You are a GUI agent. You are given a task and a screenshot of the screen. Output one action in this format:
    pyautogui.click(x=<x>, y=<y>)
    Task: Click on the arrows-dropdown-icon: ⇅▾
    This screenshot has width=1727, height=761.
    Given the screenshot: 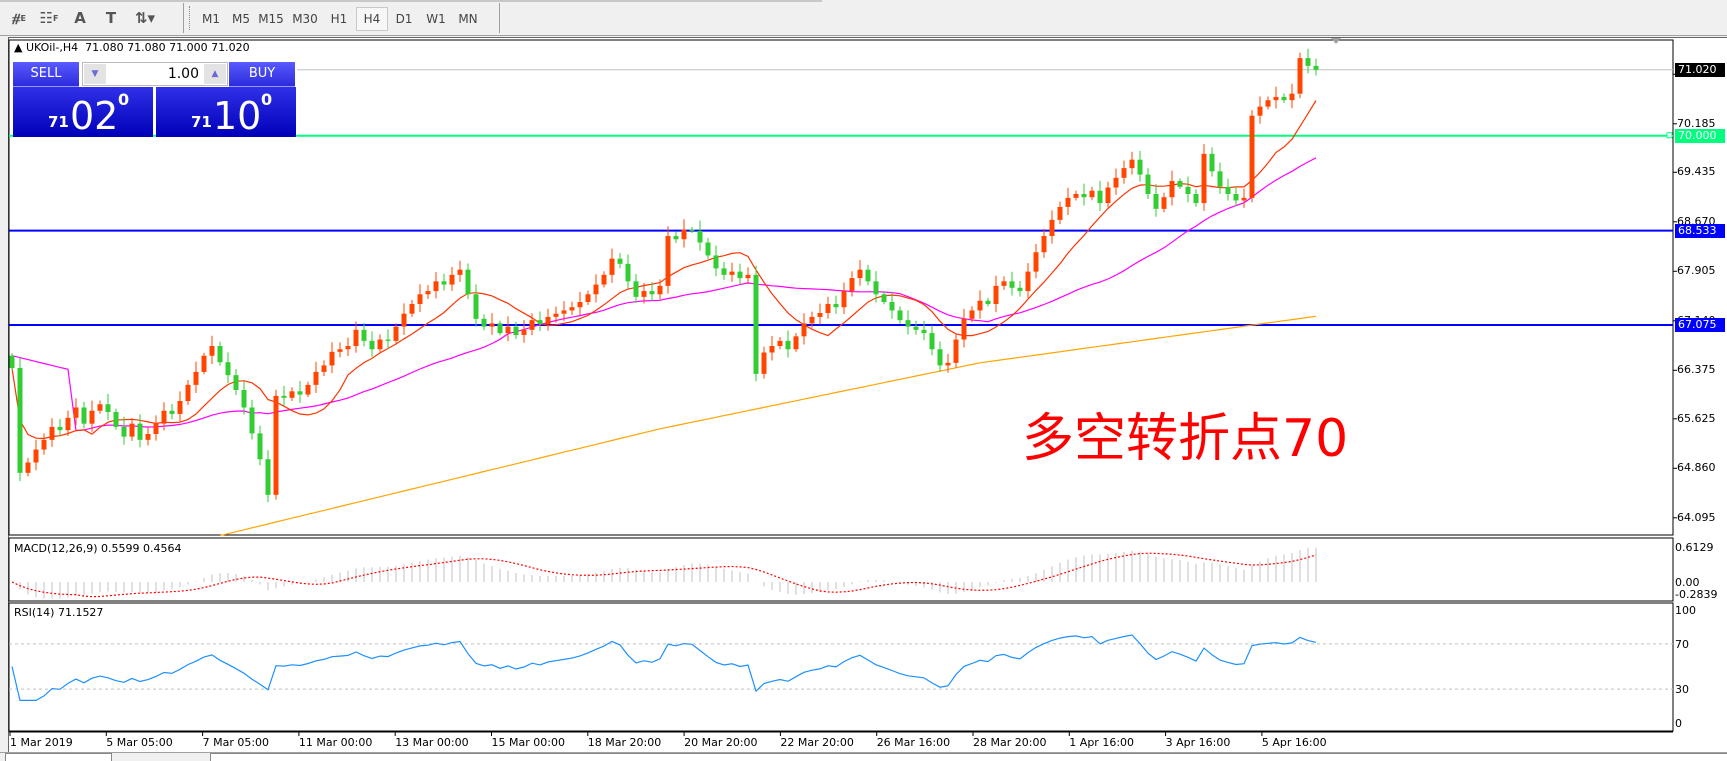 What is the action you would take?
    pyautogui.click(x=145, y=18)
    